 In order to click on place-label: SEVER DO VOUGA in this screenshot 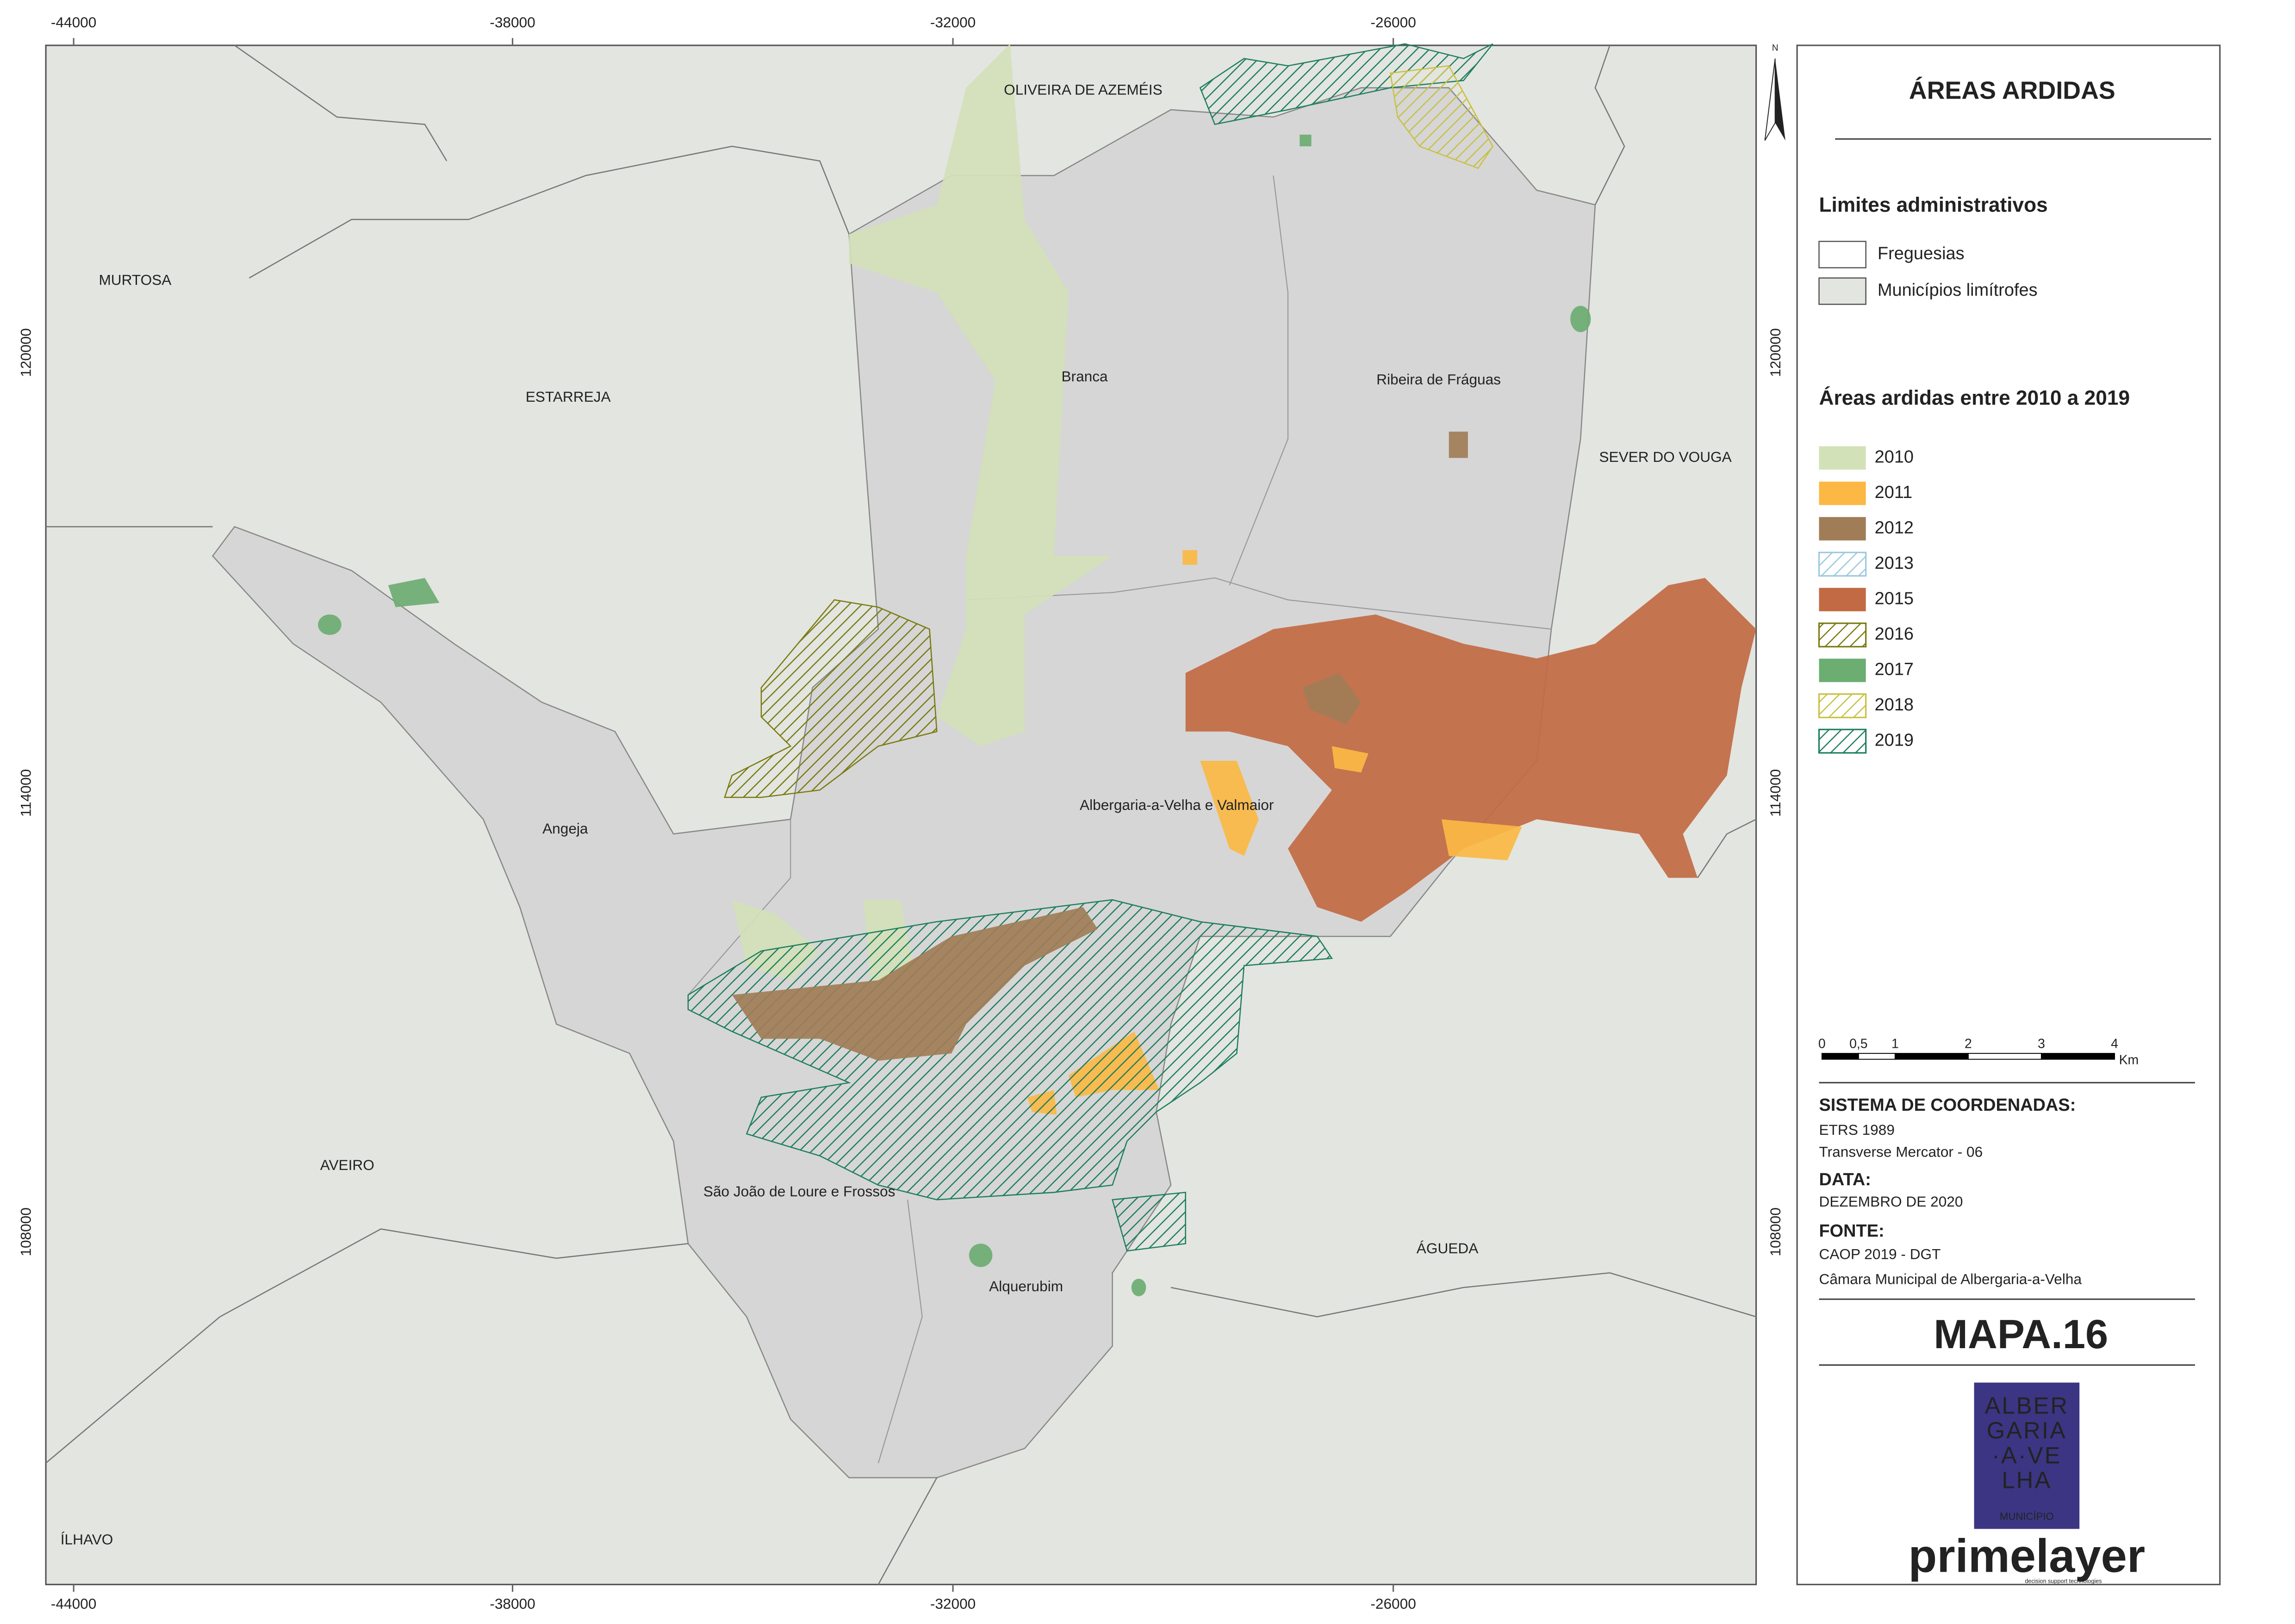, I will do `click(1665, 456)`.